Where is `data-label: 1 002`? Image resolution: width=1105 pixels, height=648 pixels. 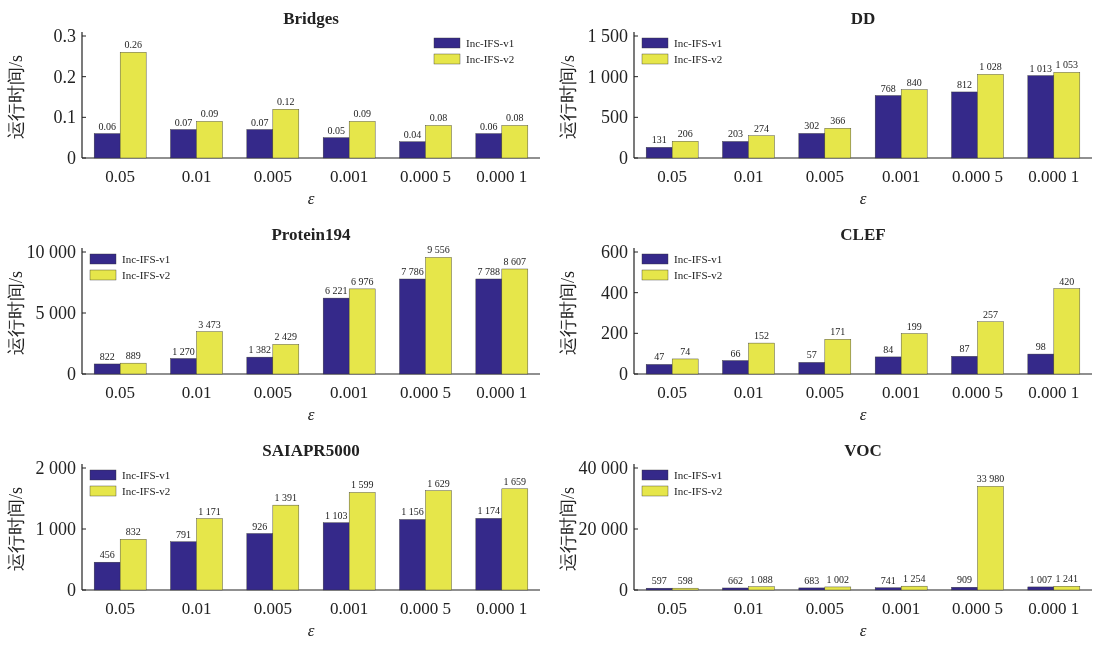
data-label: 1 002 is located at coordinates (838, 579).